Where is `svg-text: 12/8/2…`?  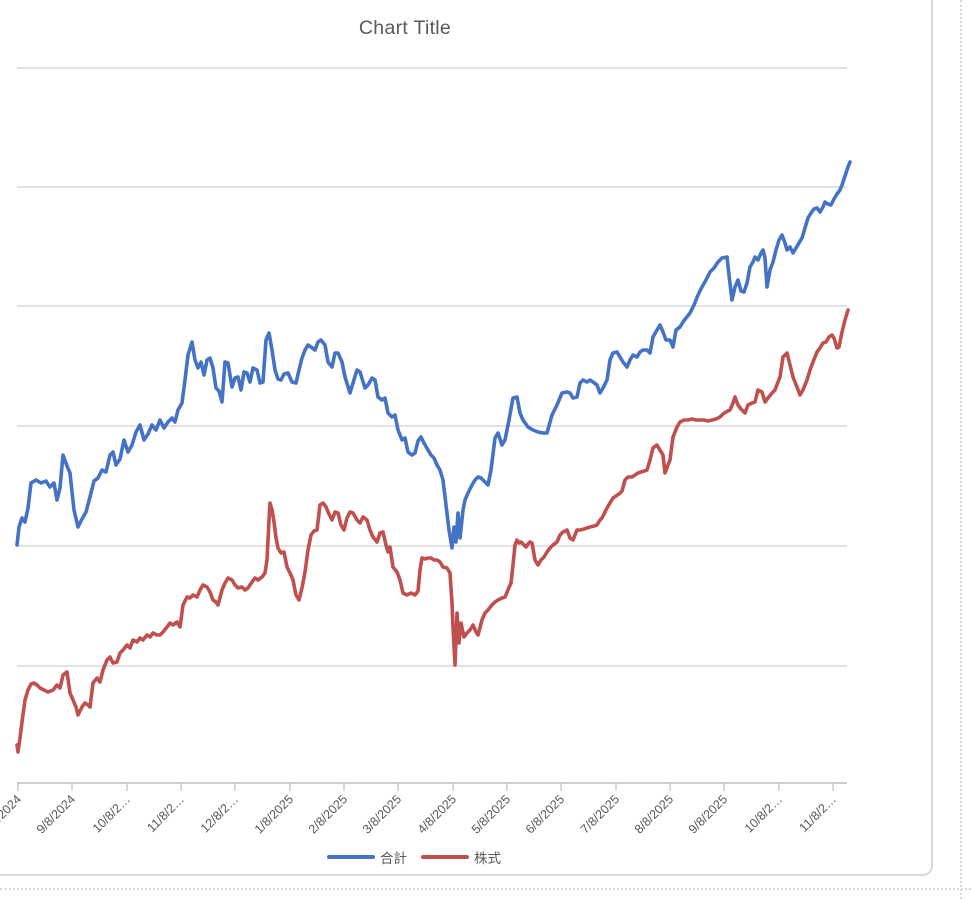 svg-text: 12/8/2… is located at coordinates (219, 813).